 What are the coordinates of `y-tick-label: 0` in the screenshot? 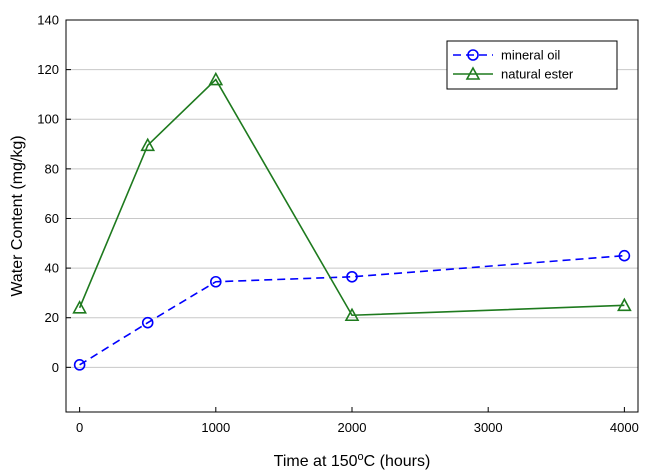 It's located at (55, 367).